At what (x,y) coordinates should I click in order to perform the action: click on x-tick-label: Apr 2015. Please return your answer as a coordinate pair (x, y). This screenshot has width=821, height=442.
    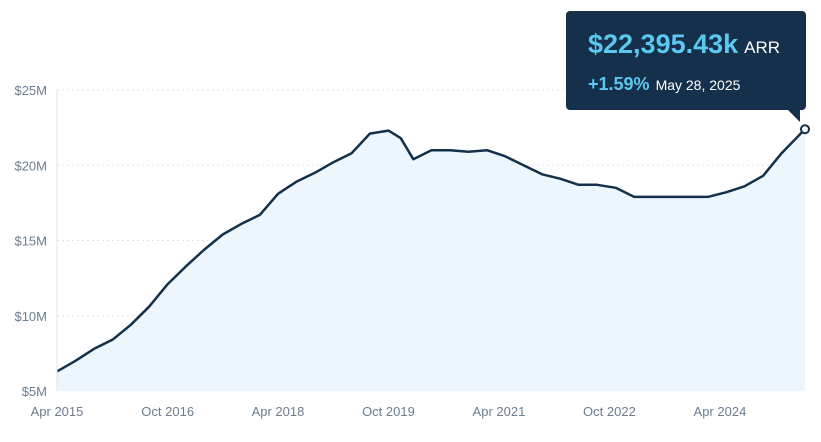
    Looking at the image, I should click on (57, 411).